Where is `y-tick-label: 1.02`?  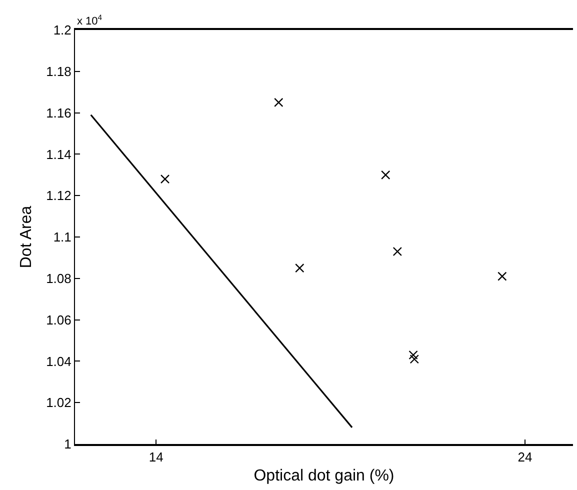 y-tick-label: 1.02 is located at coordinates (59, 402).